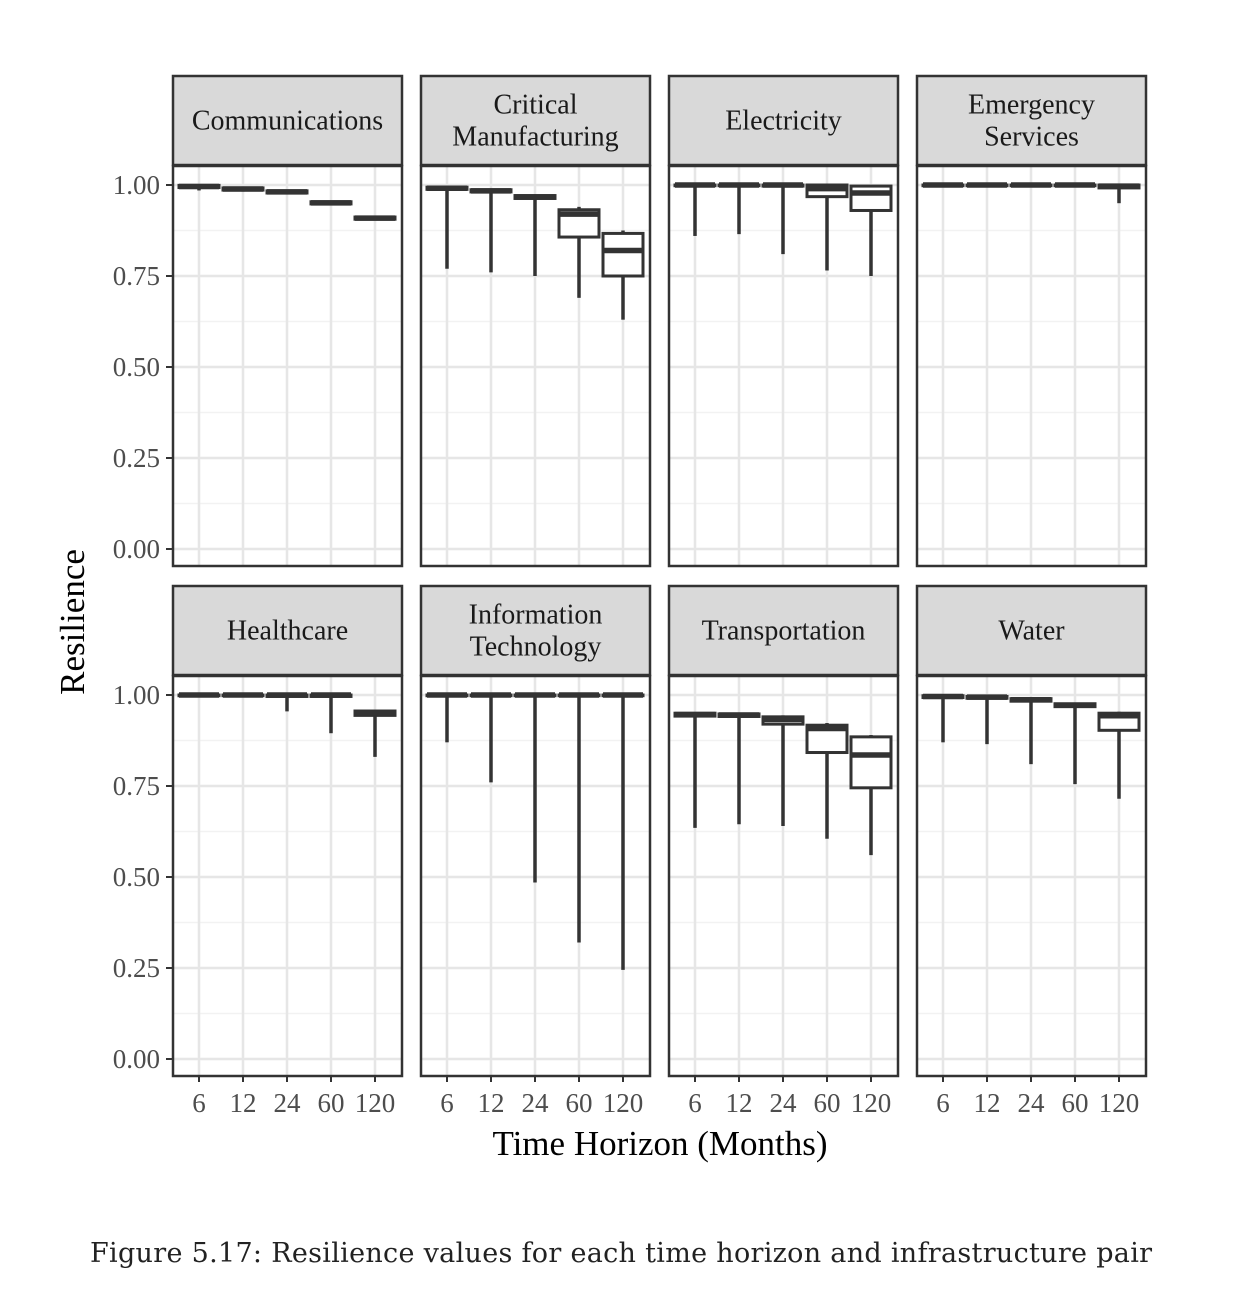  I want to click on facet-title-line: Information, so click(536, 615).